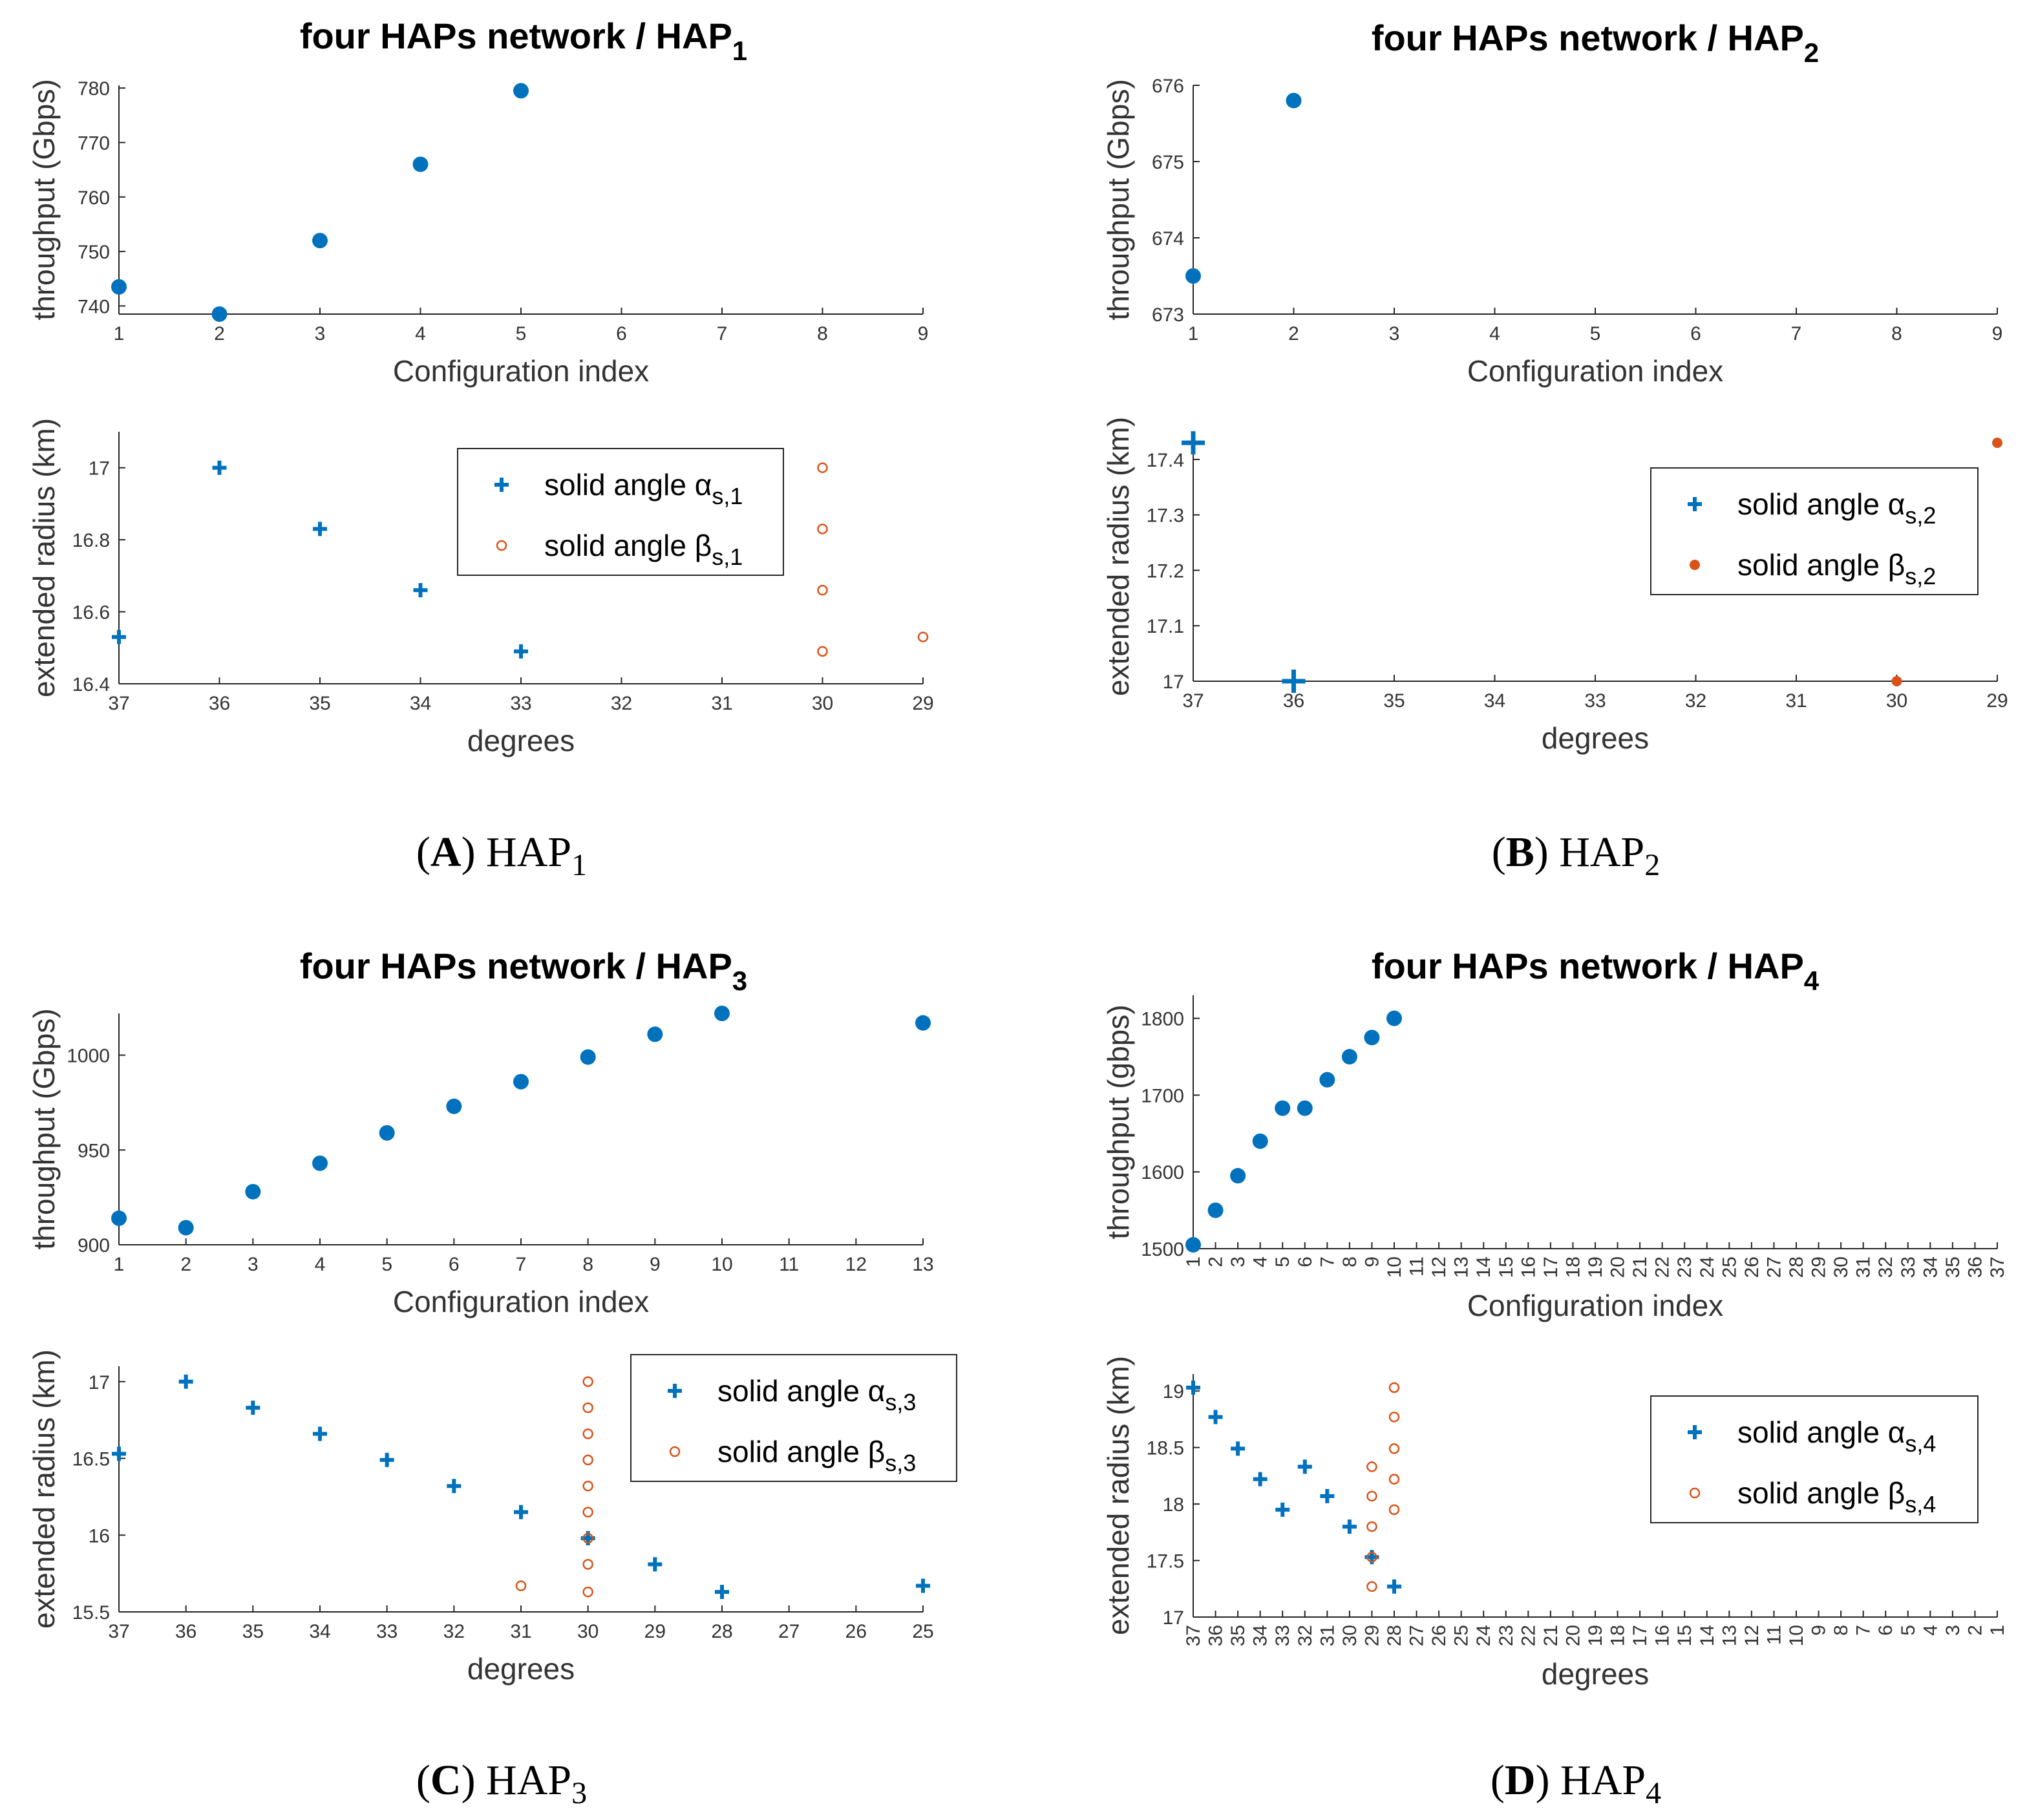 The image size is (2027, 1820). I want to click on legend-box, so click(1814, 1459).